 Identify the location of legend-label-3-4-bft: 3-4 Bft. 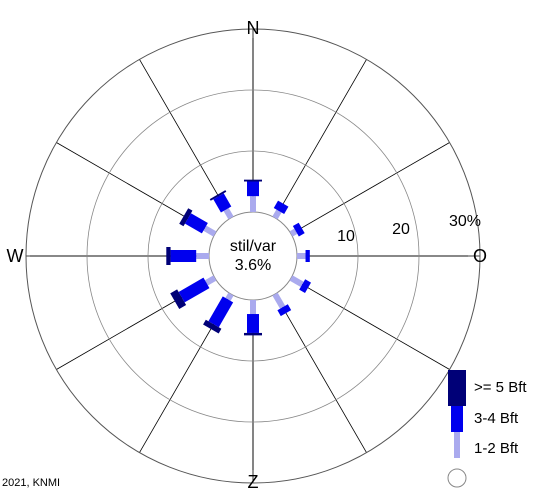
(496, 418).